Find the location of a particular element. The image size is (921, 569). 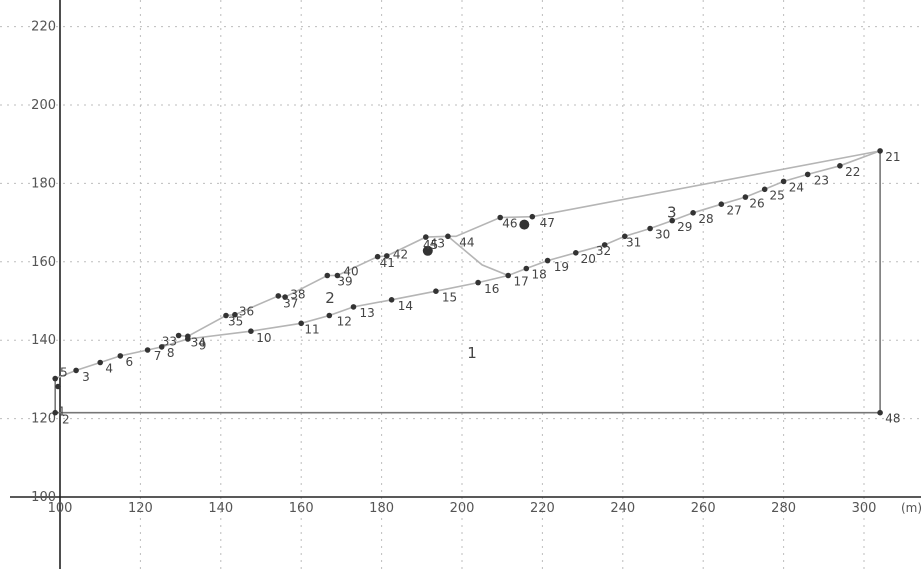

point-label-20: 20 is located at coordinates (588, 259).